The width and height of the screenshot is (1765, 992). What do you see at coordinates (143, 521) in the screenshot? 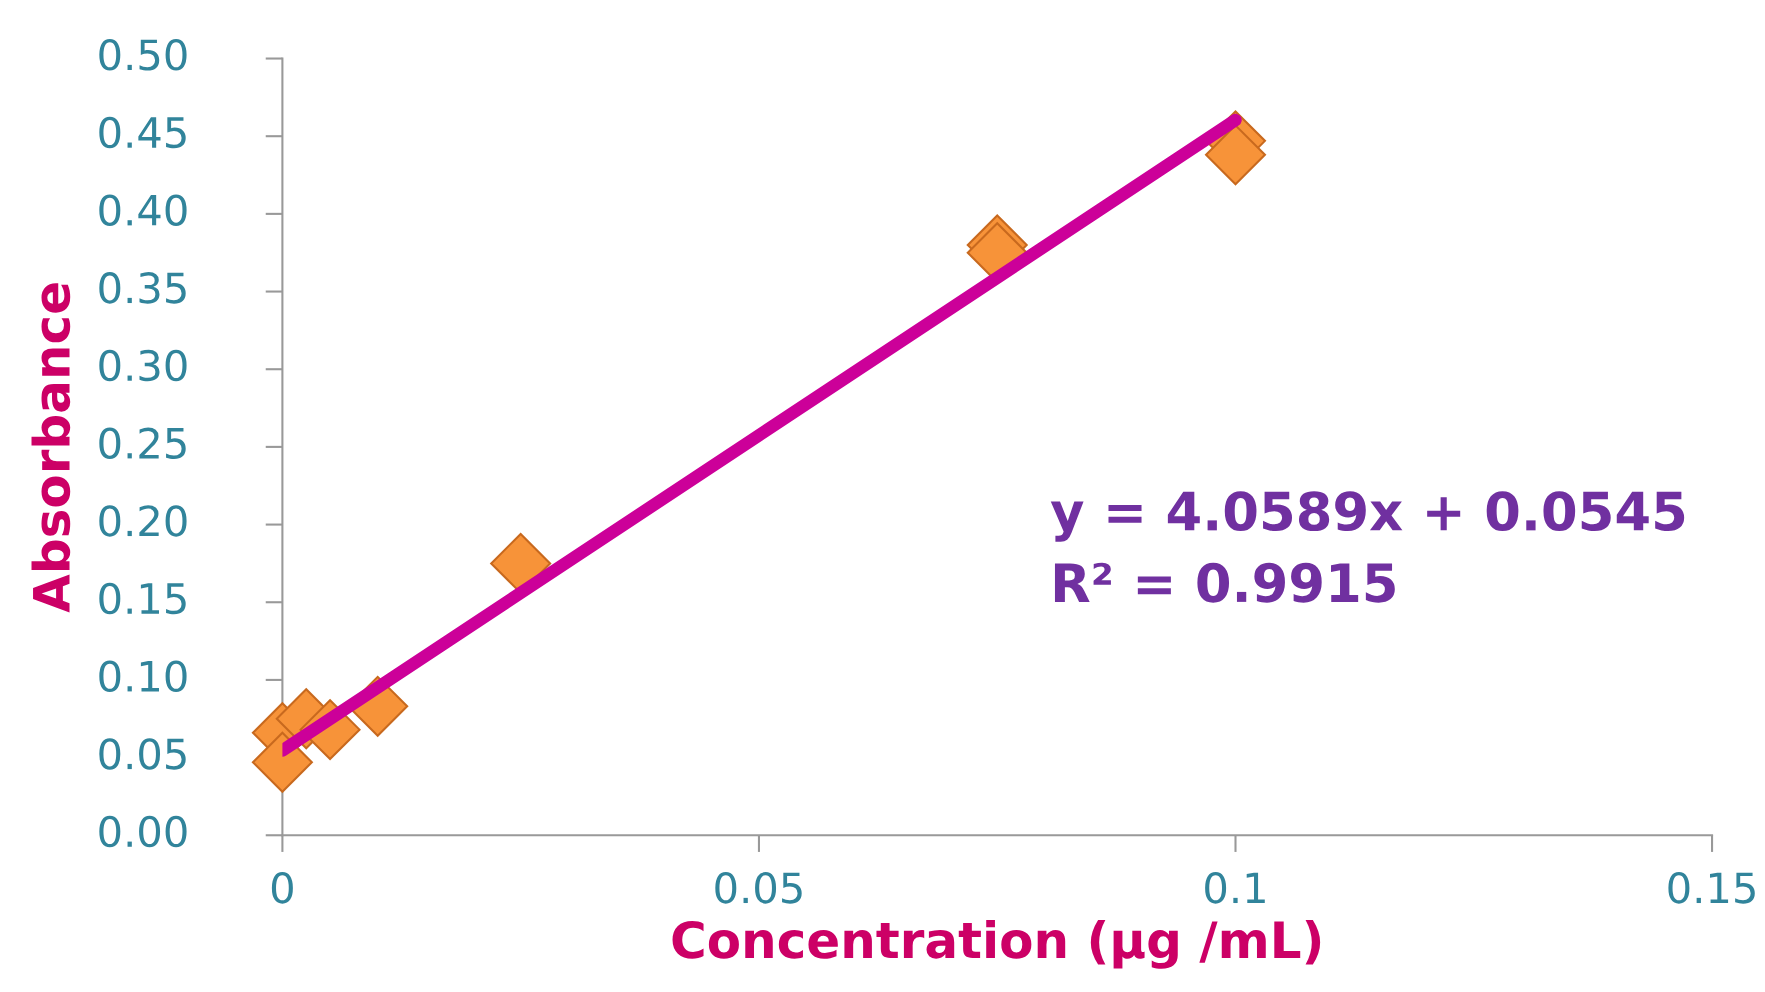
I see `y-tick-label: 0.20` at bounding box center [143, 521].